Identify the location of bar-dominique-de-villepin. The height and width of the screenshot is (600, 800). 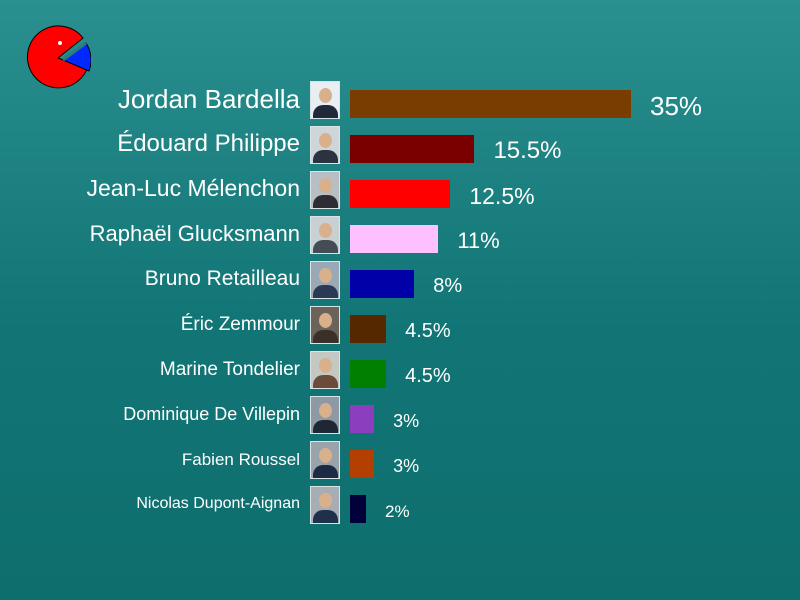
(362, 419).